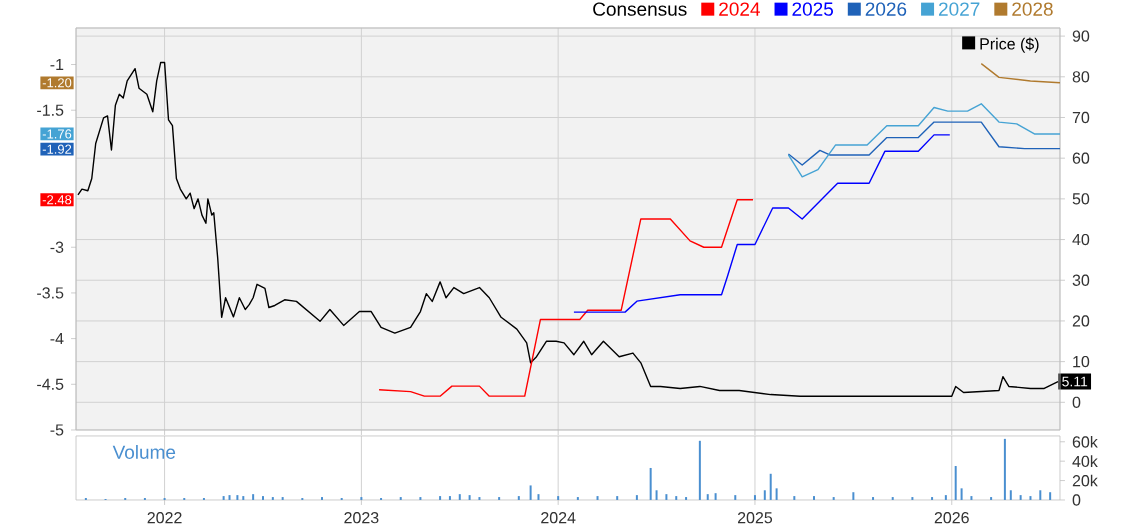 The height and width of the screenshot is (528, 1128). Describe the element at coordinates (1081, 36) in the screenshot. I see `y2-tick-label: 90` at that location.